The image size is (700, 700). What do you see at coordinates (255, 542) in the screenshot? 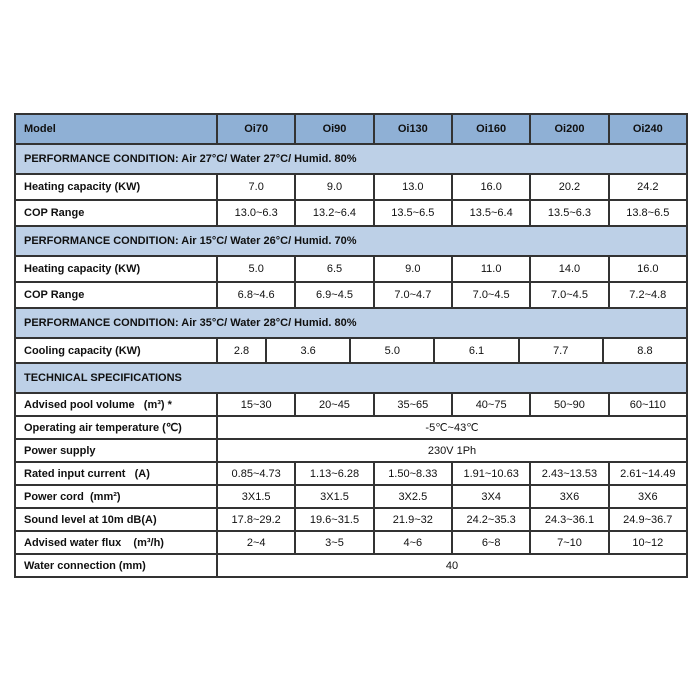
I see `spec-cell: 2~4` at bounding box center [255, 542].